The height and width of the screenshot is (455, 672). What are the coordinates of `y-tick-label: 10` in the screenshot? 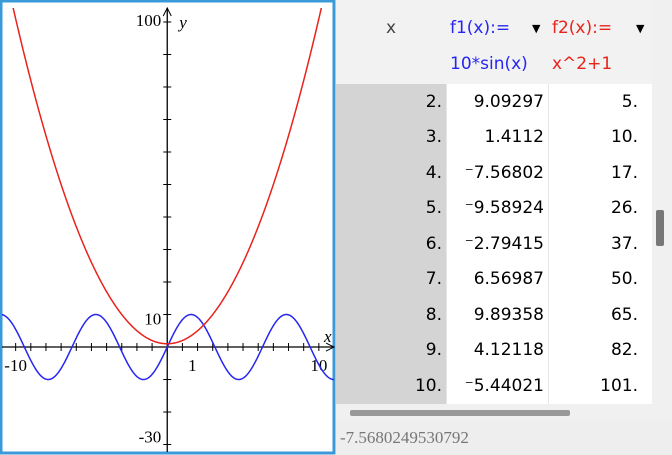 It's located at (152, 318).